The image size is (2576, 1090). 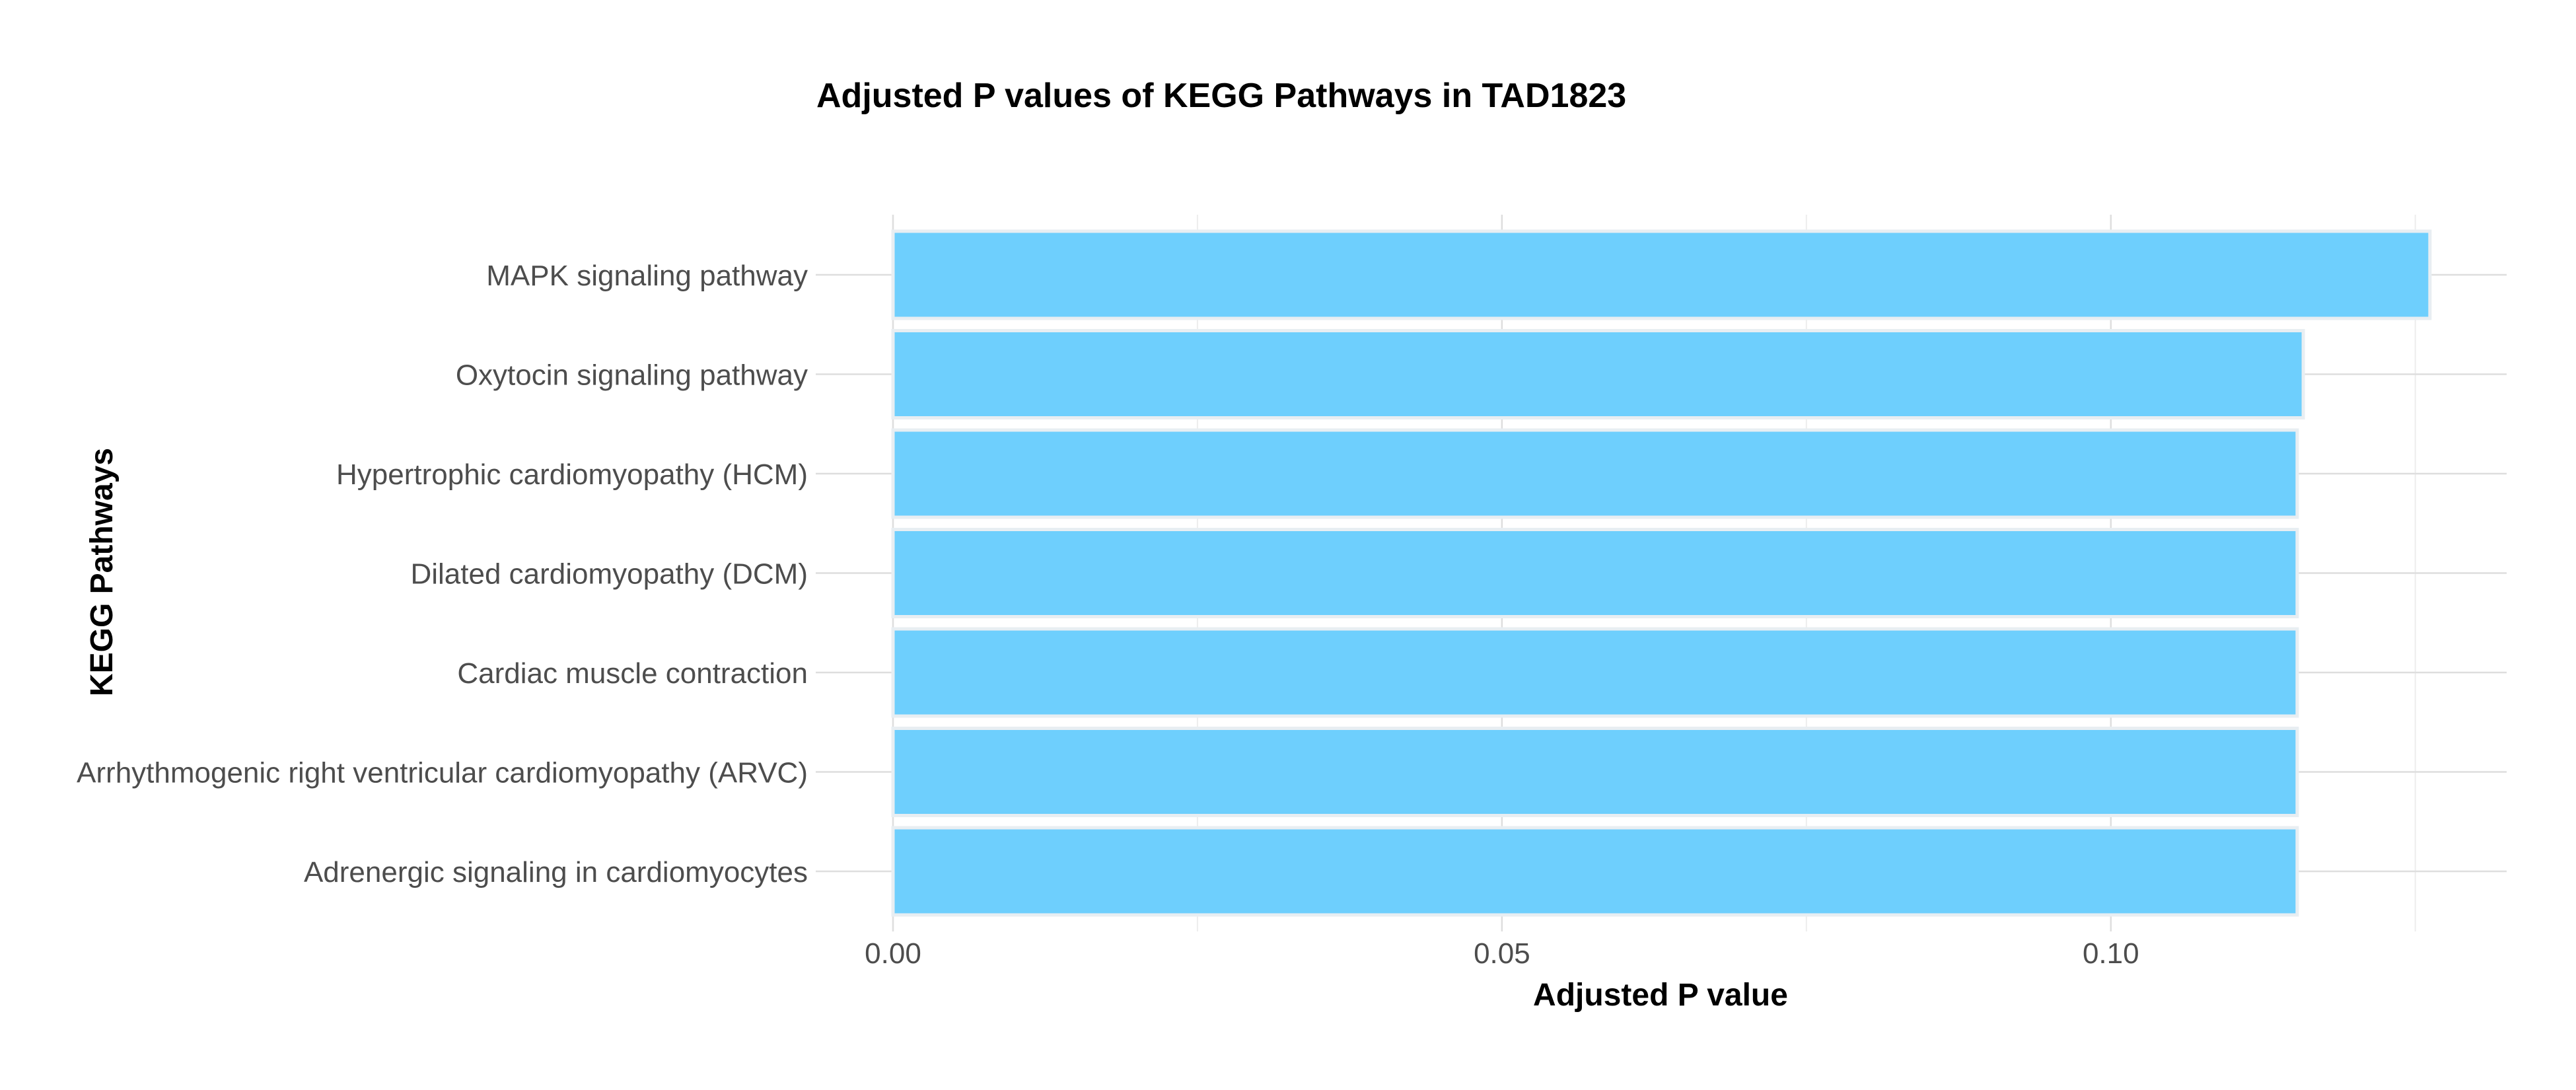 I want to click on x-axis-ticks: 0.00 0.05 0.10, so click(x=1502, y=954).